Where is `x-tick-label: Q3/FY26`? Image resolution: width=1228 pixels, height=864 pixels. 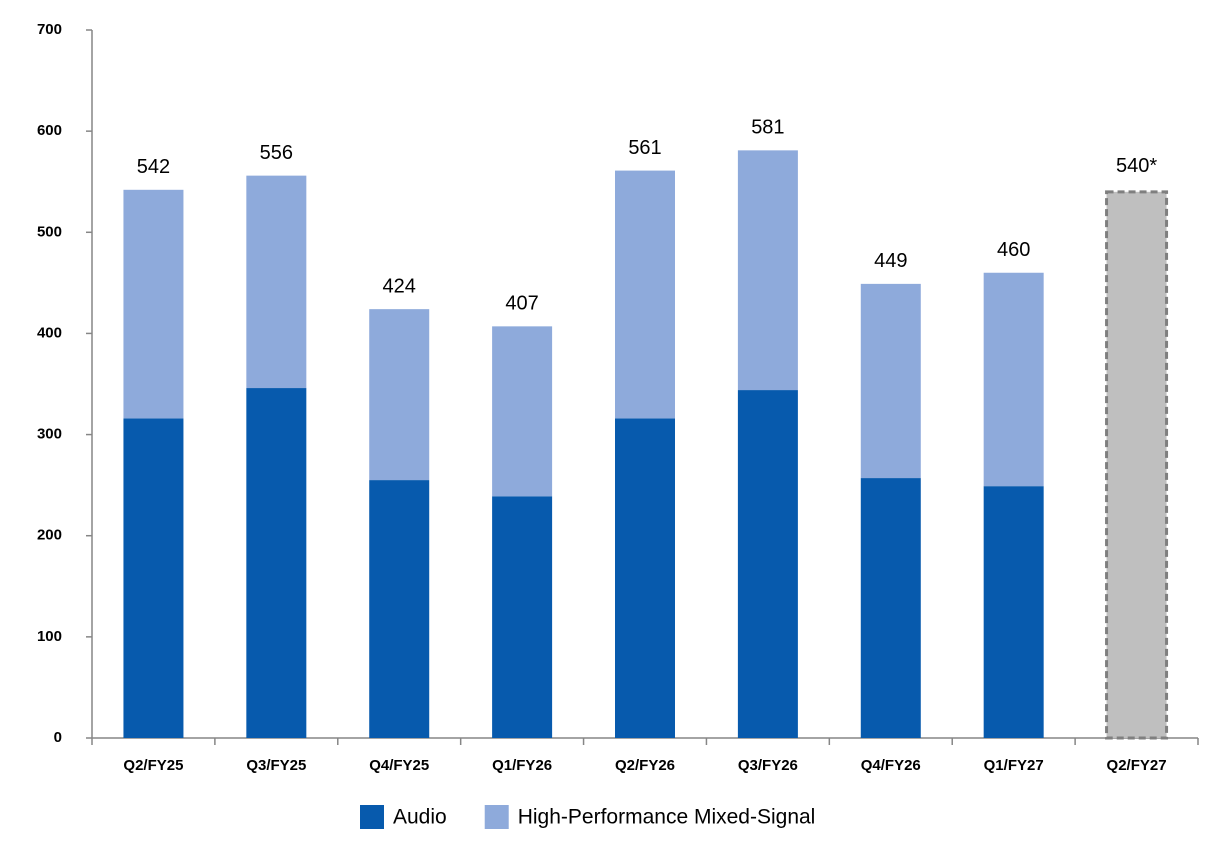
x-tick-label: Q3/FY26 is located at coordinates (768, 765).